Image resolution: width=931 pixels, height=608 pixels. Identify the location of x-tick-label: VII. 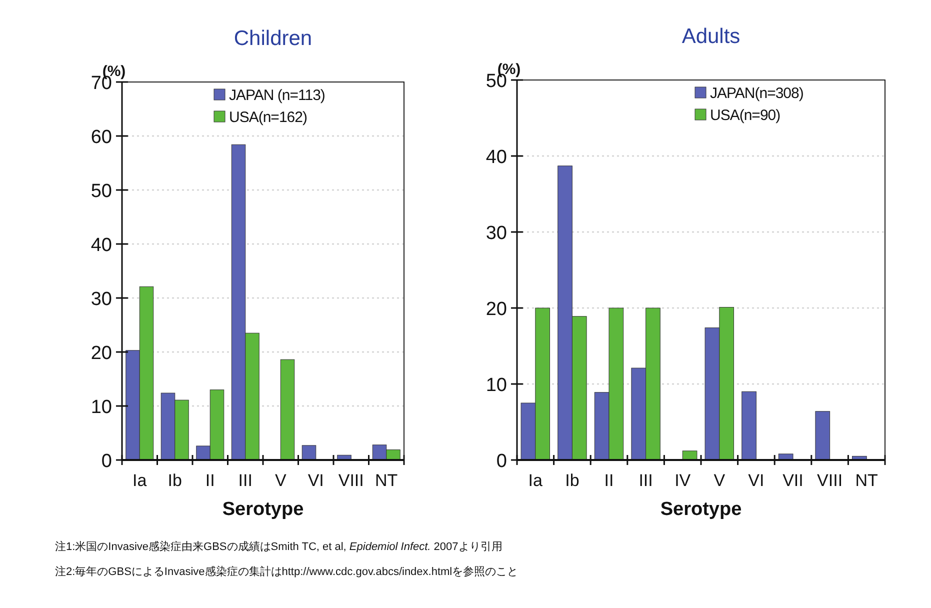
(793, 480).